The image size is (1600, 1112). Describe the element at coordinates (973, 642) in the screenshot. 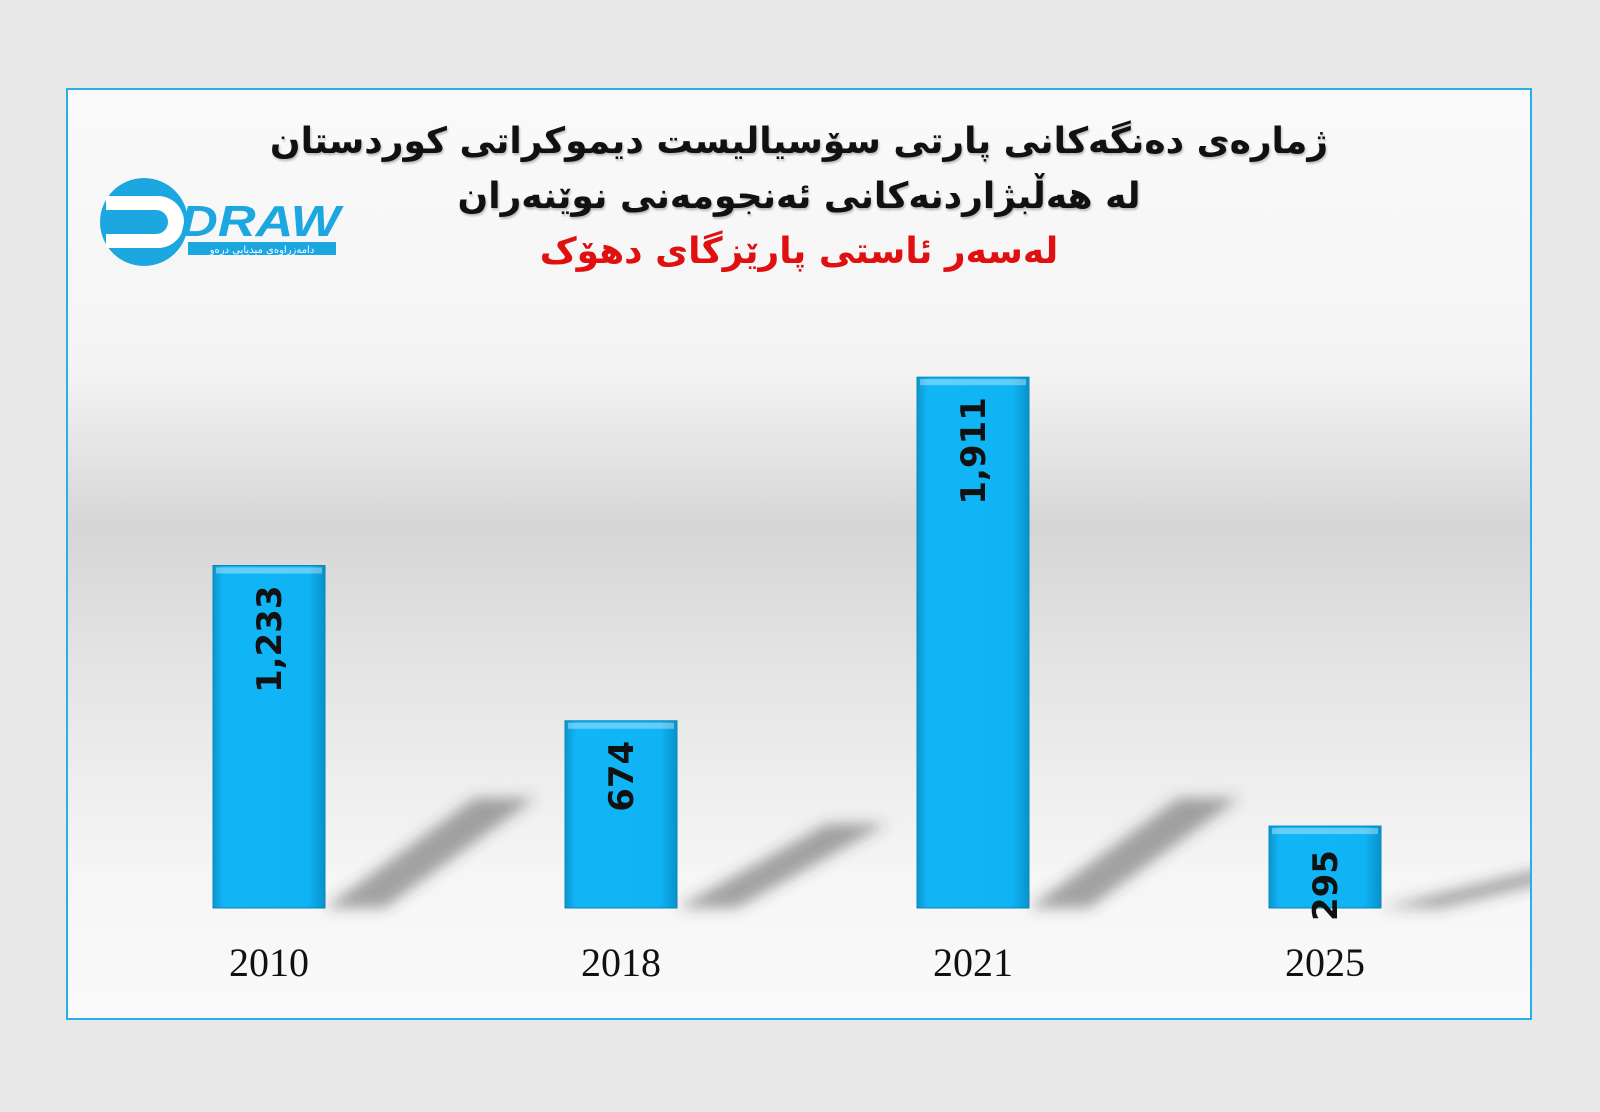

I see `bar-2021` at that location.